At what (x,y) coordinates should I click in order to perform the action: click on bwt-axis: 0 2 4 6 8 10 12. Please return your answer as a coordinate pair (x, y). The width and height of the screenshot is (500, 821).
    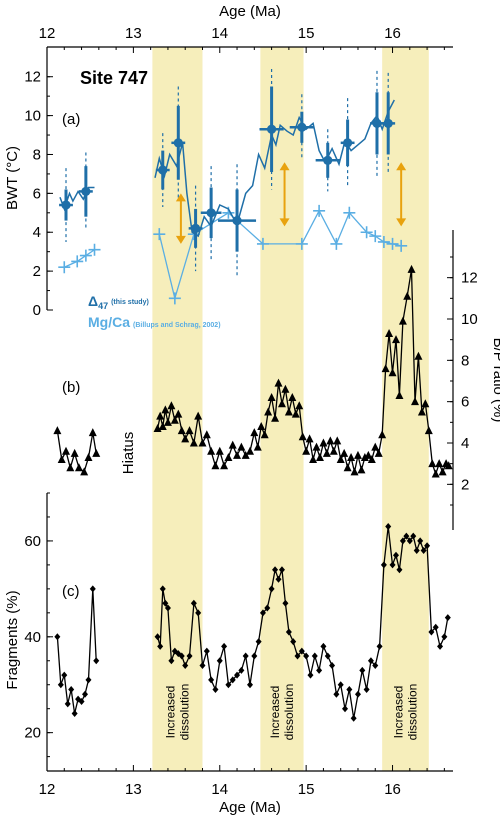
    Looking at the image, I should click on (38, 194).